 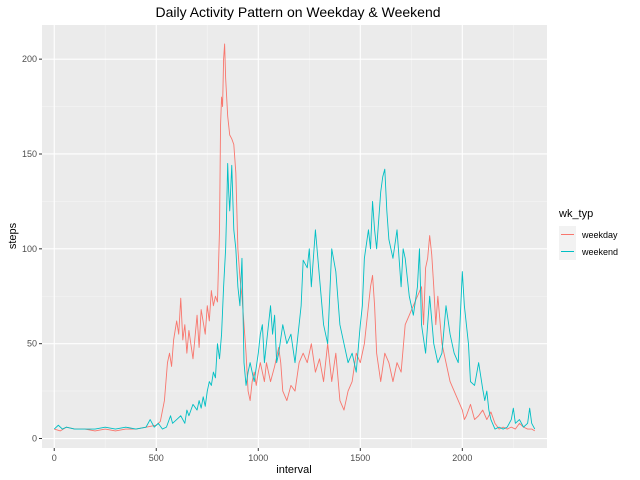 What do you see at coordinates (575, 214) in the screenshot?
I see `legend-title: wk_typ` at bounding box center [575, 214].